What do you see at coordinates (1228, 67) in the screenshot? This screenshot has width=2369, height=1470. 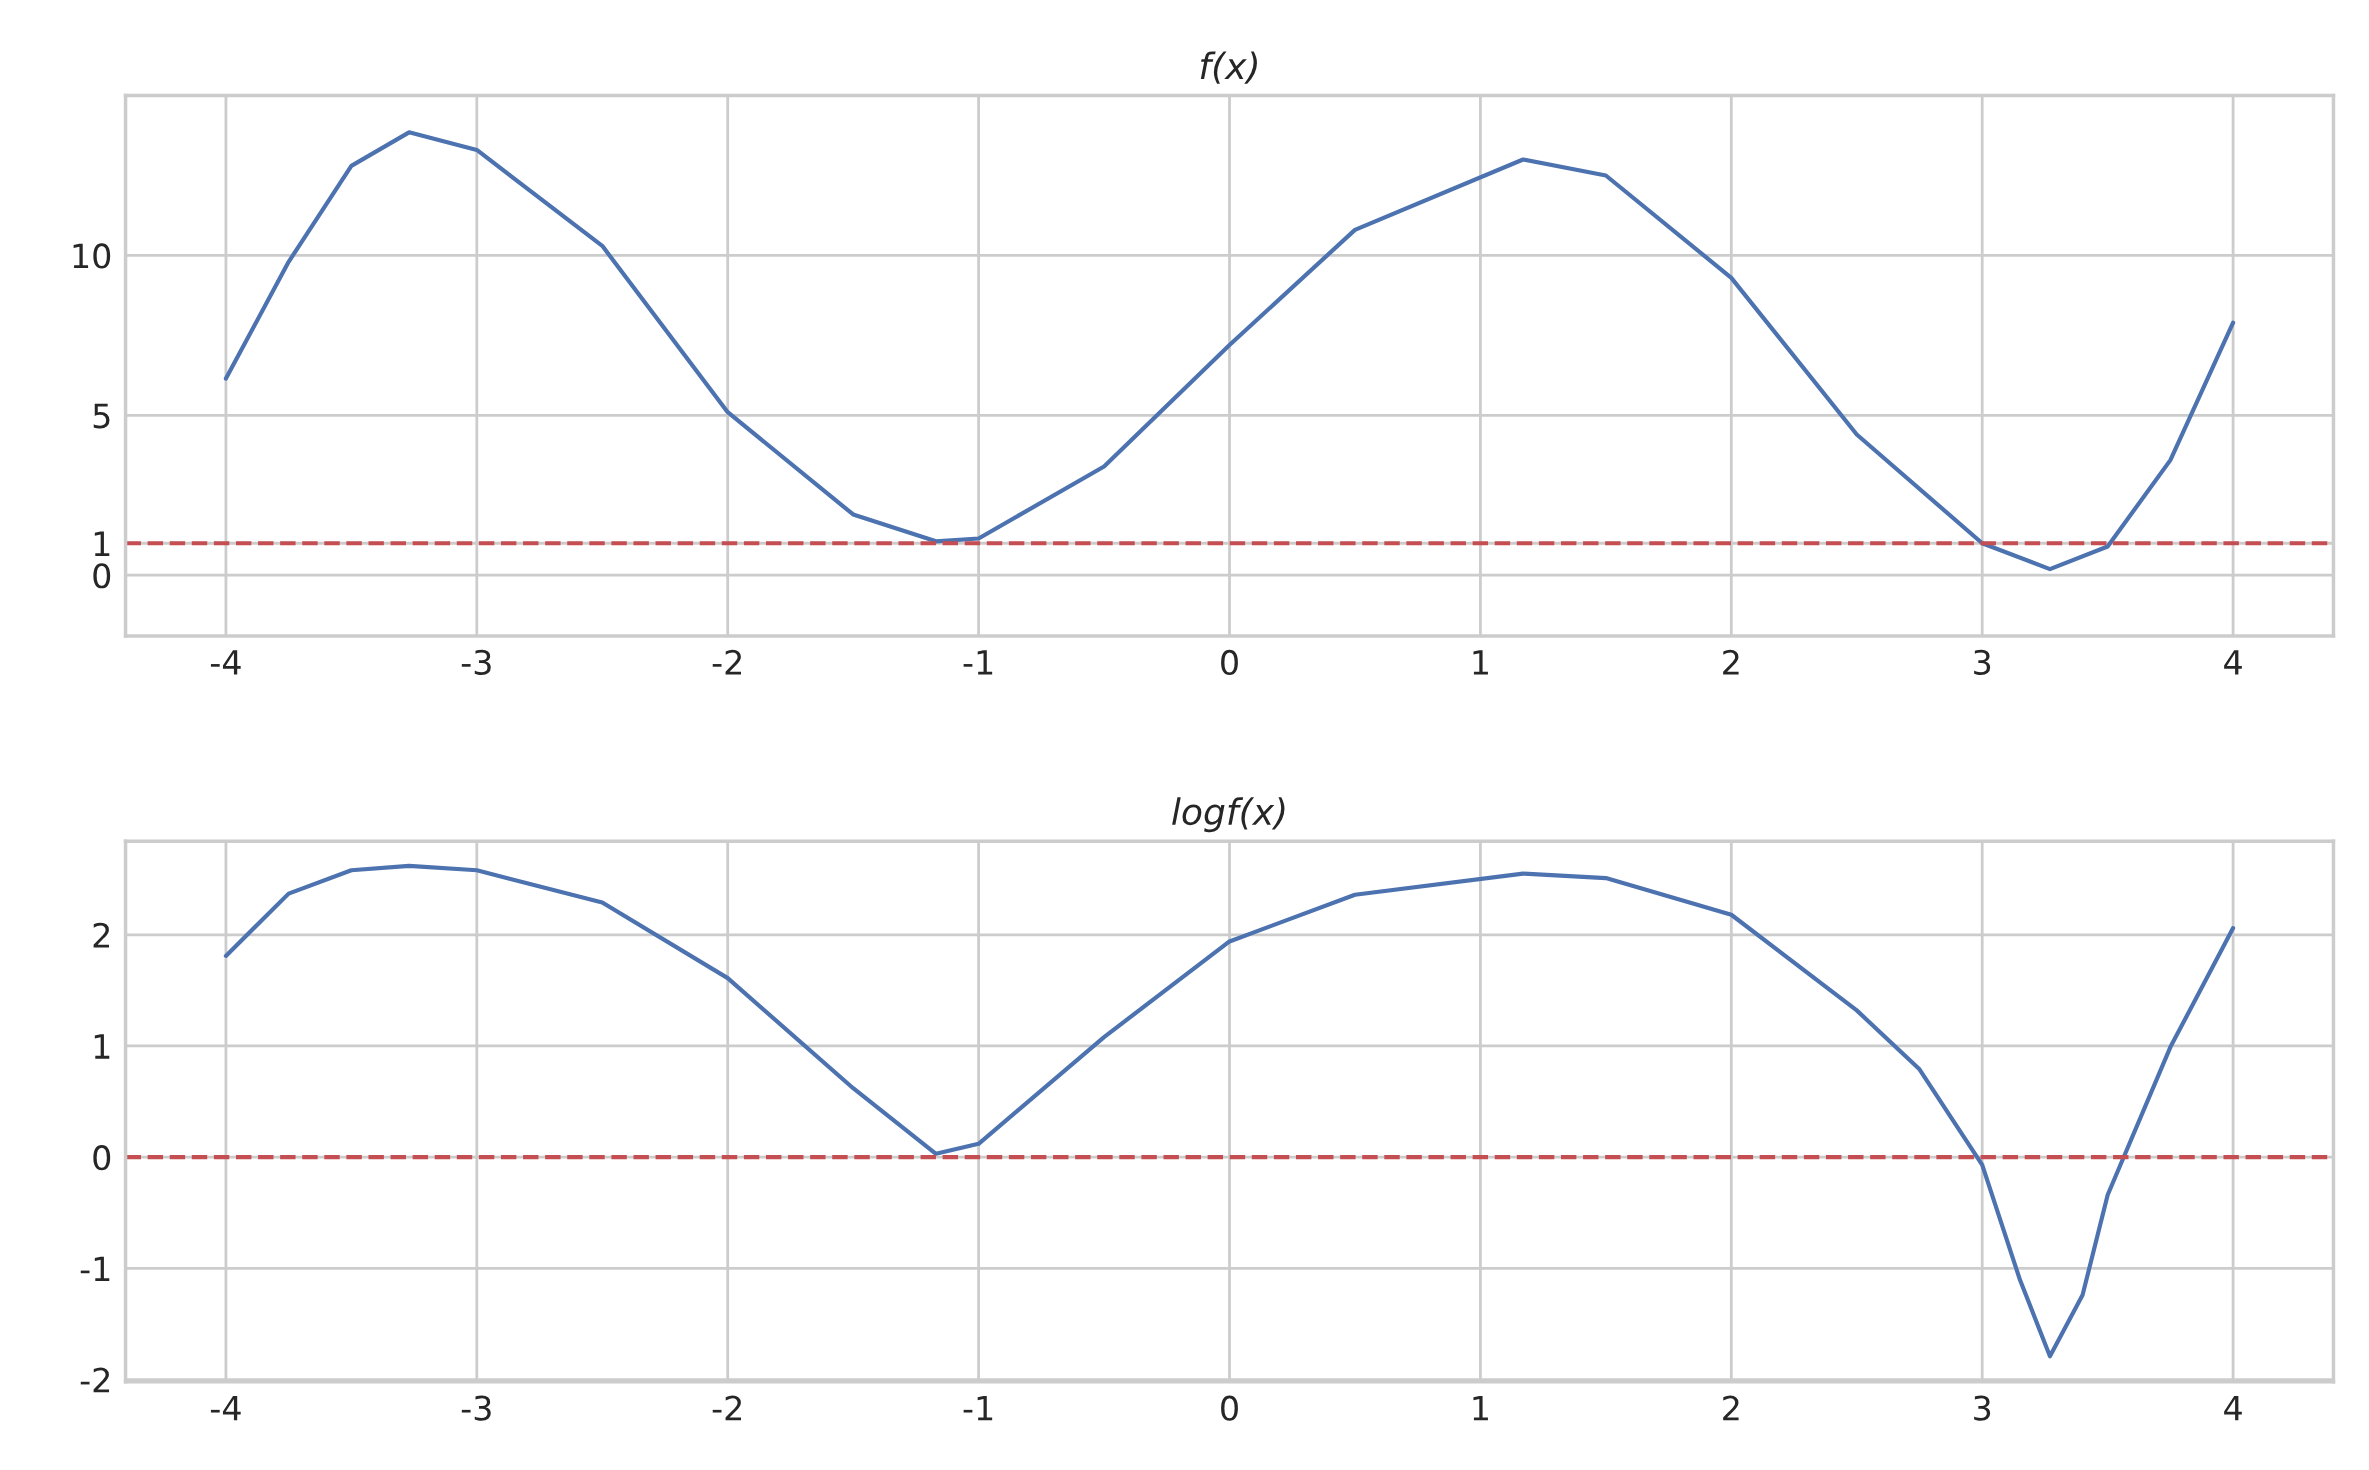 I see `chart-title: f(x)` at bounding box center [1228, 67].